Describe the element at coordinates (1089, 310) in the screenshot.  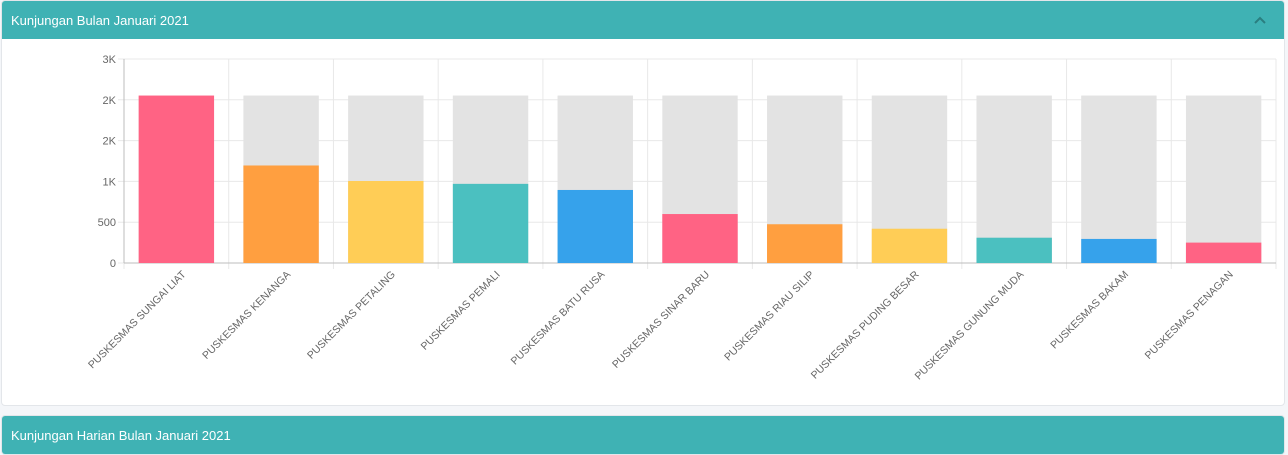
I see `x-tick-label: PUSKESMAS BAKAM` at that location.